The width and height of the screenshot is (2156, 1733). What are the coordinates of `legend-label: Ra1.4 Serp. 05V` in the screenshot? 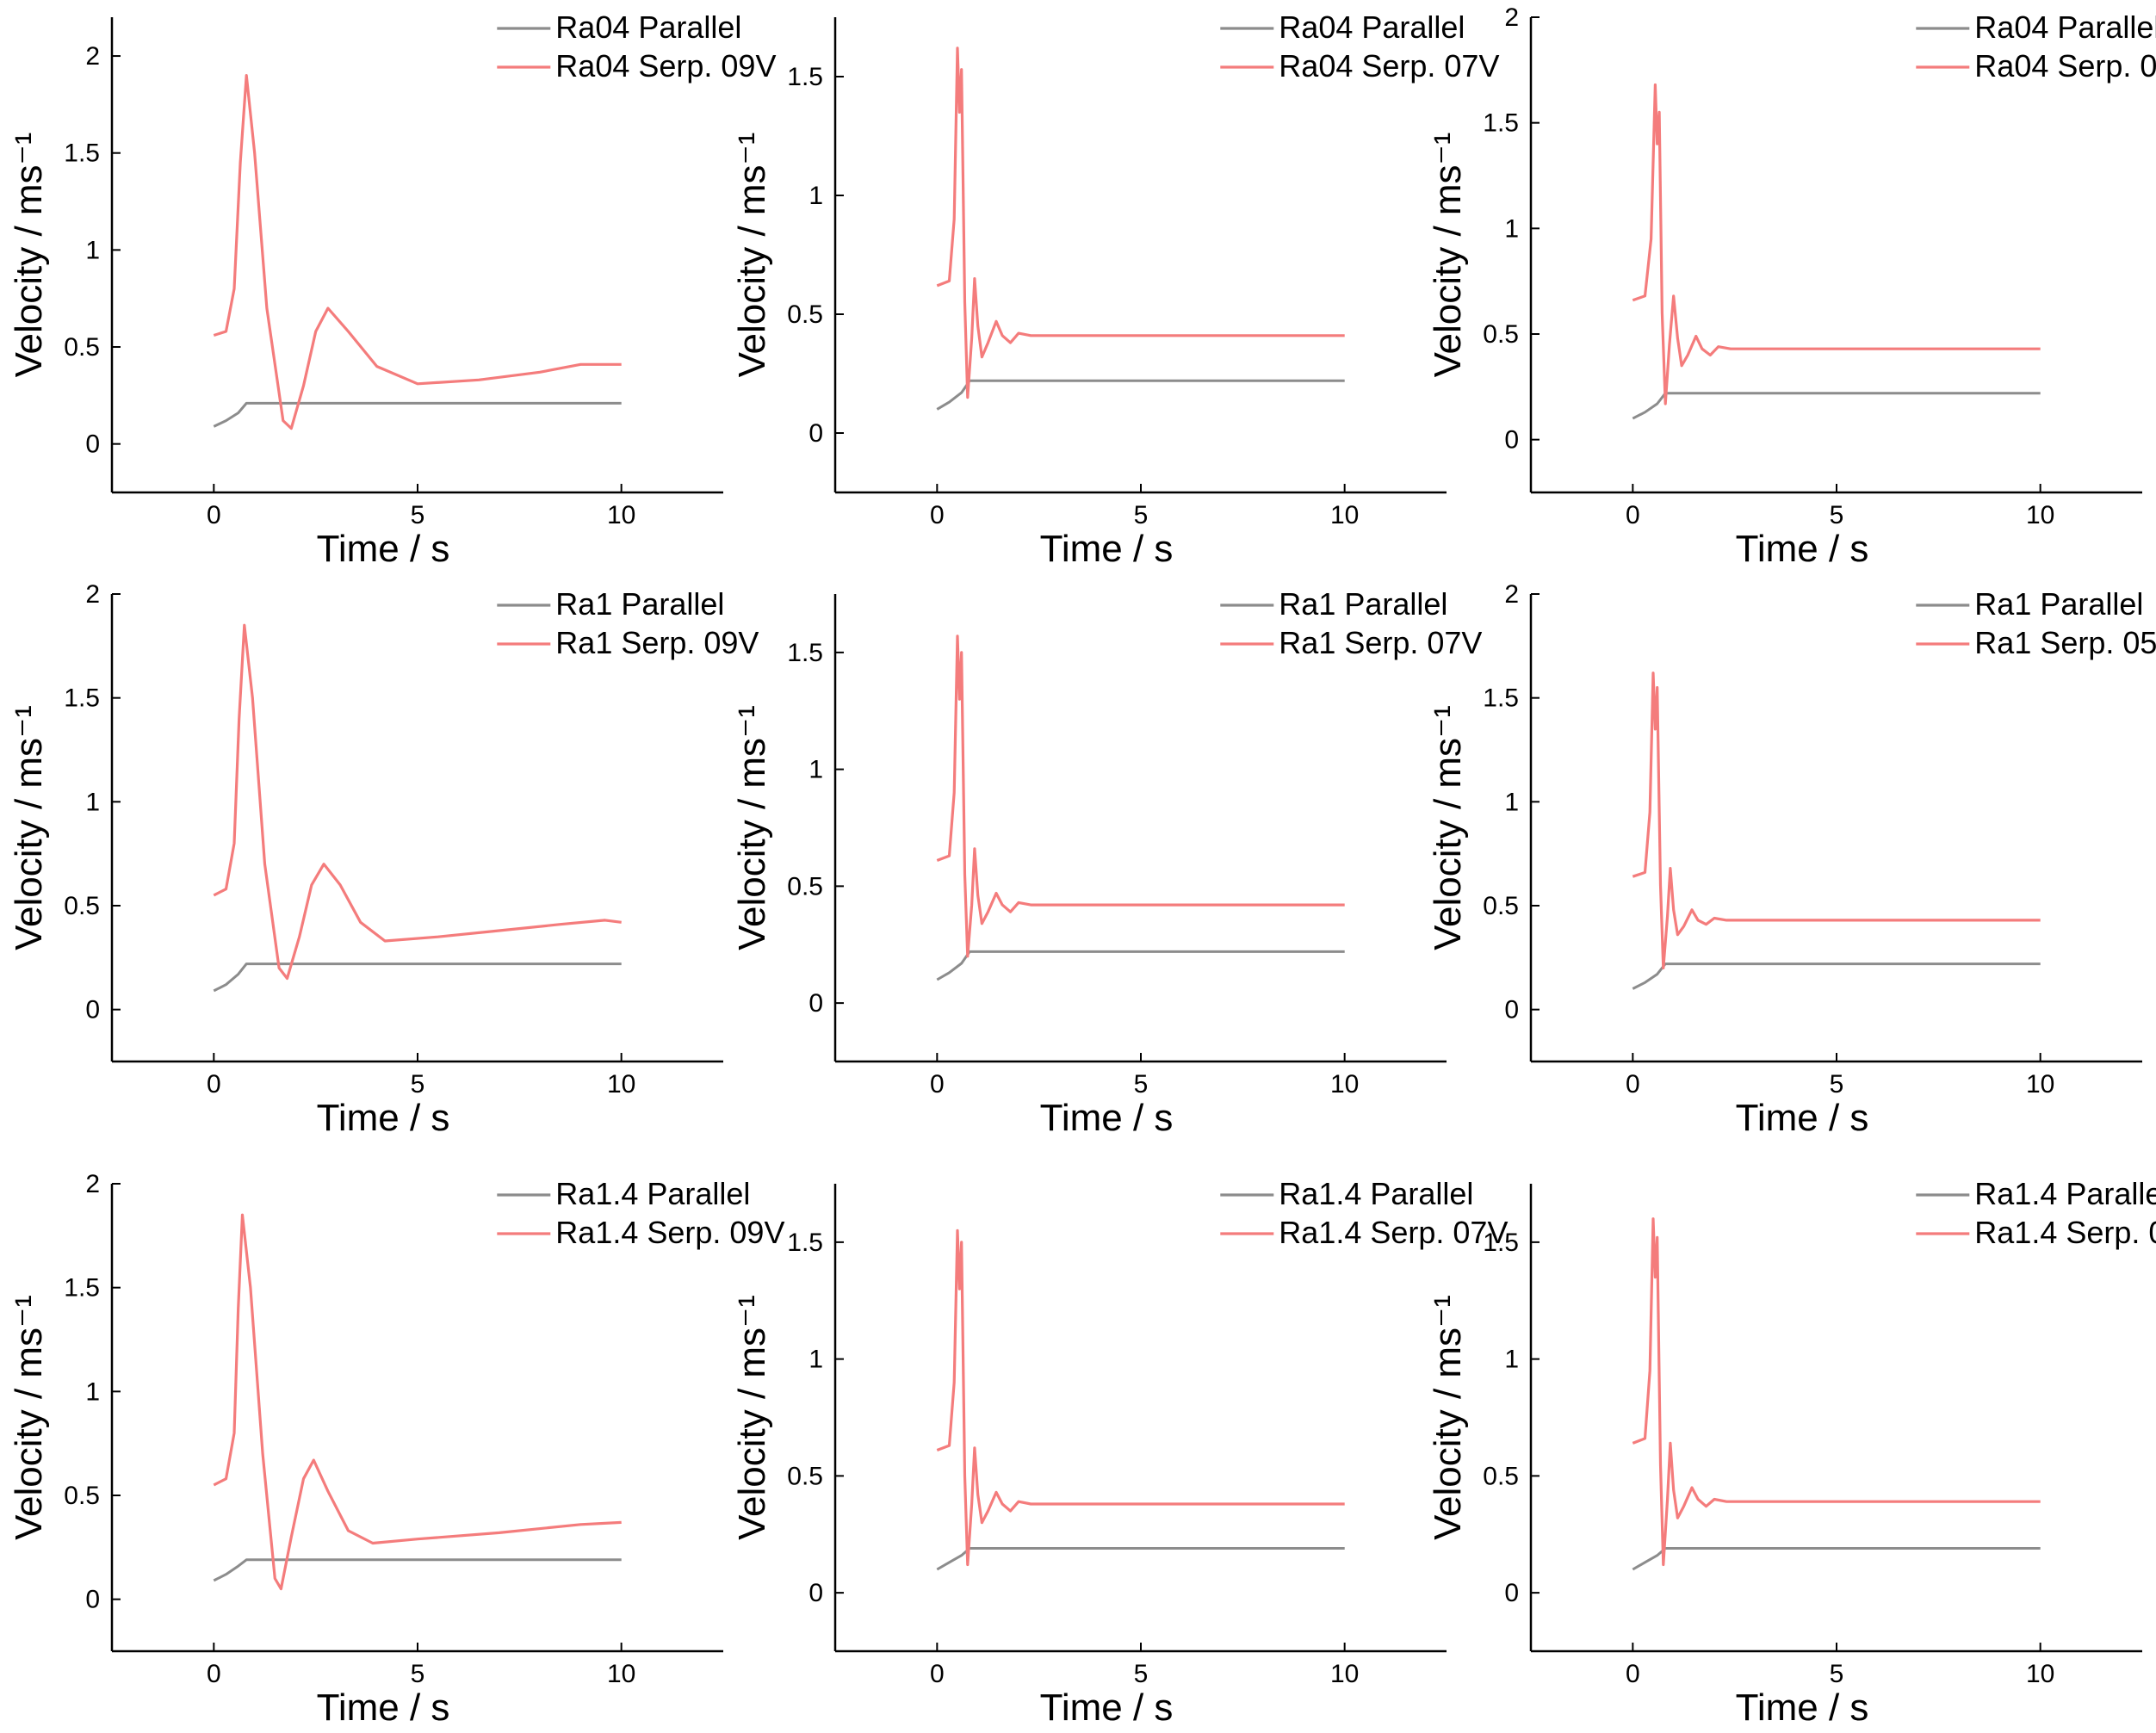 It's located at (2065, 1232).